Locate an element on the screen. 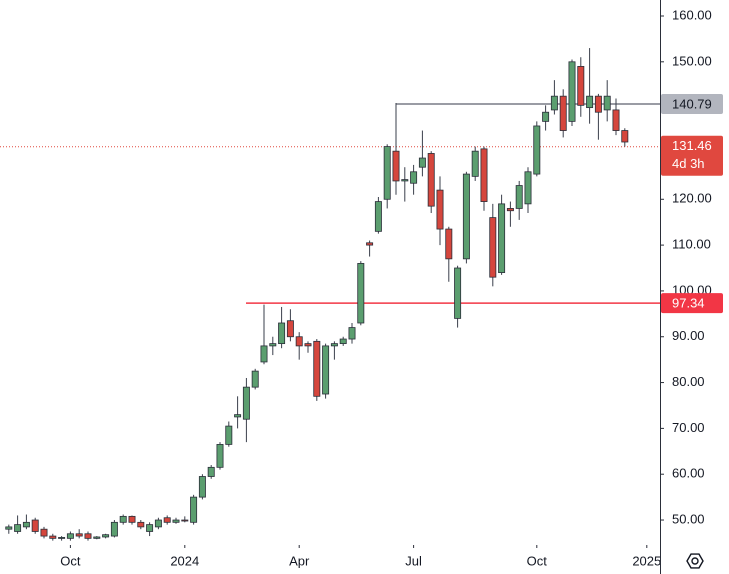 The height and width of the screenshot is (574, 729). y-tick-label: 150.00 is located at coordinates (692, 60).